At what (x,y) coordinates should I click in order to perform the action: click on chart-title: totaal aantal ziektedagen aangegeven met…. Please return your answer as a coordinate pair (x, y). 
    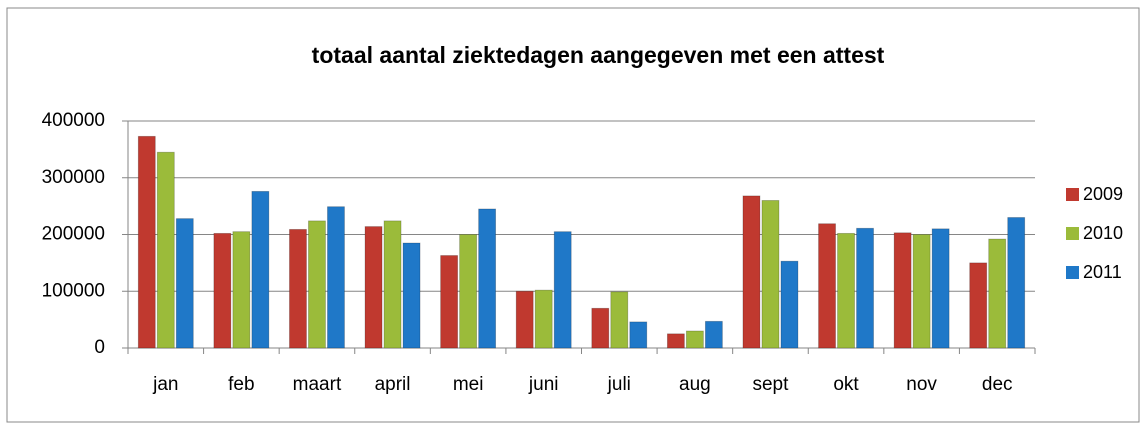
    Looking at the image, I should click on (598, 55).